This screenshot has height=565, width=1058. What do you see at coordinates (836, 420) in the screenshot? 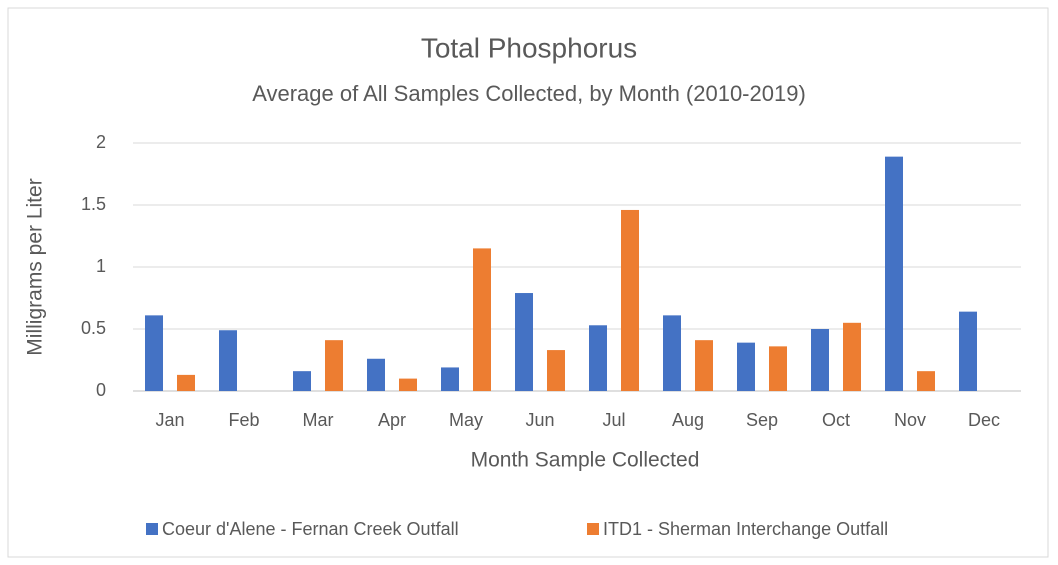
I see `x-tick-label: Oct` at bounding box center [836, 420].